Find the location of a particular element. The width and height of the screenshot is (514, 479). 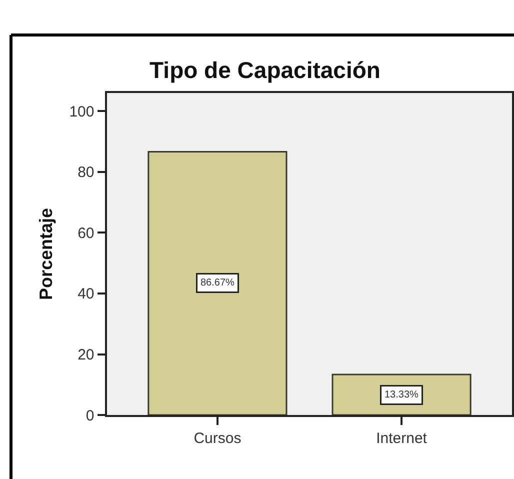

y-tick-label: 80 is located at coordinates (86, 173).